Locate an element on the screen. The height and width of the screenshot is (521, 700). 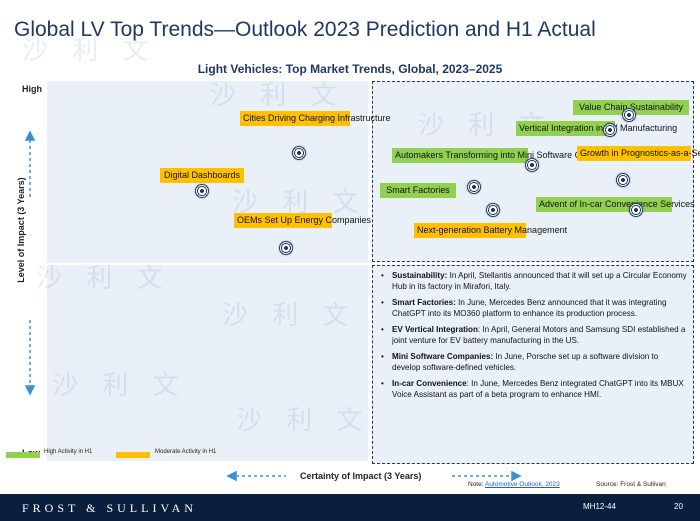
activity-title: Sustainability: is located at coordinates (420, 275).